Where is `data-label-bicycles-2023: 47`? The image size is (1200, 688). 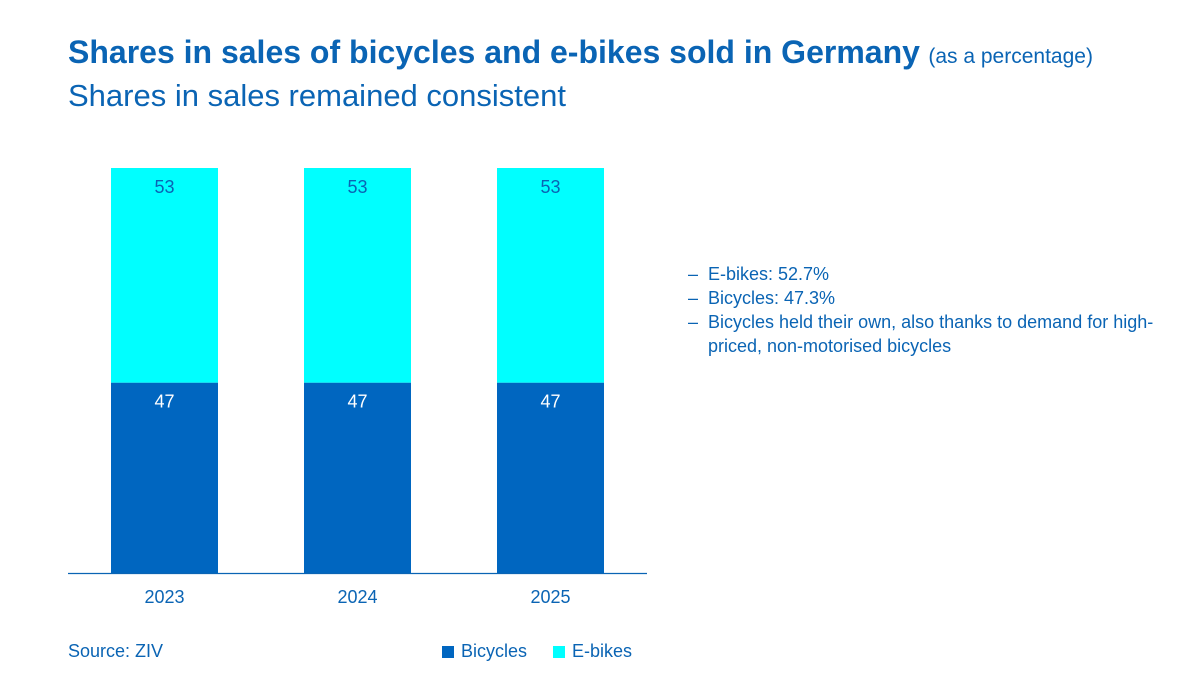 data-label-bicycles-2023: 47 is located at coordinates (164, 402).